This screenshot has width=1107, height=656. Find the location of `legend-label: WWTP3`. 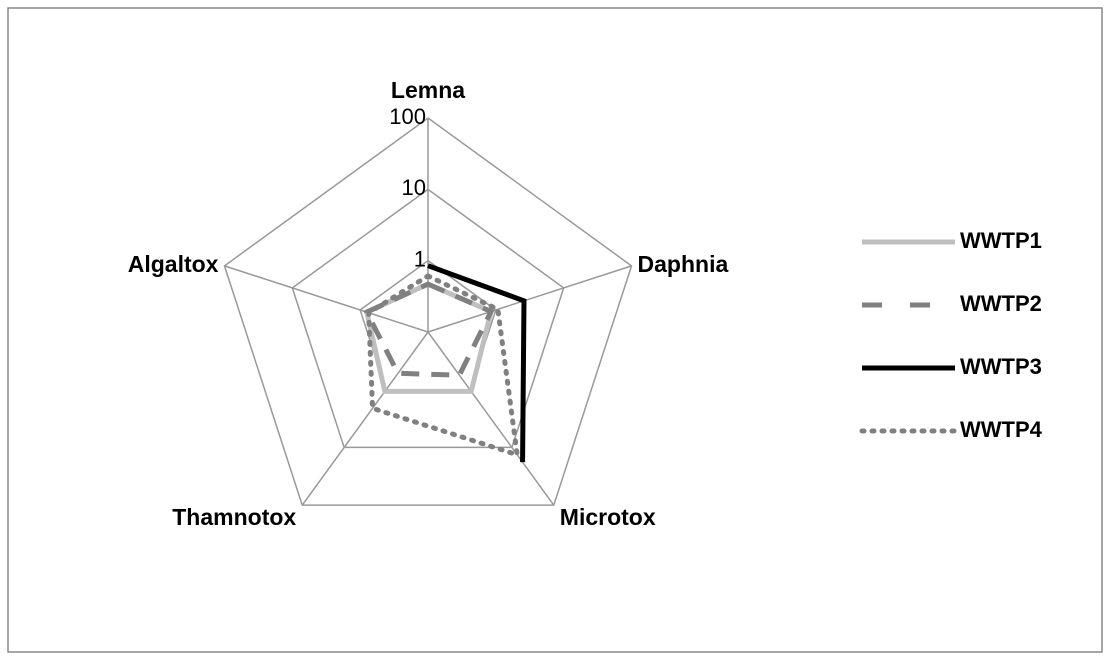

legend-label: WWTP3 is located at coordinates (1001, 366).